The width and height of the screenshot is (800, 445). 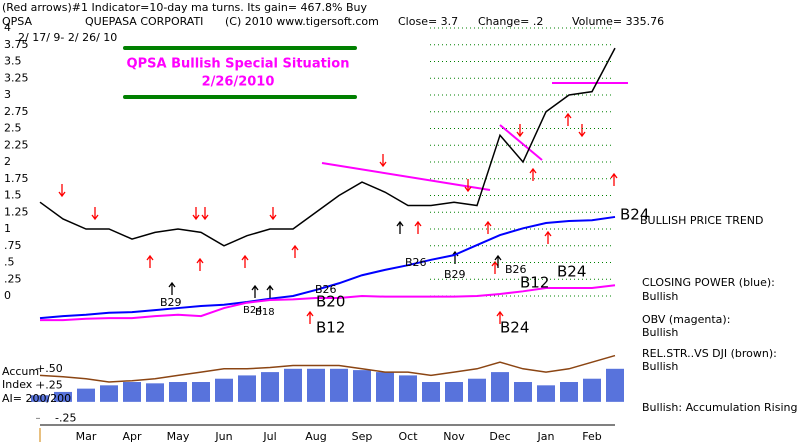 I want to click on x-tick-label: Apr, so click(x=132, y=436).